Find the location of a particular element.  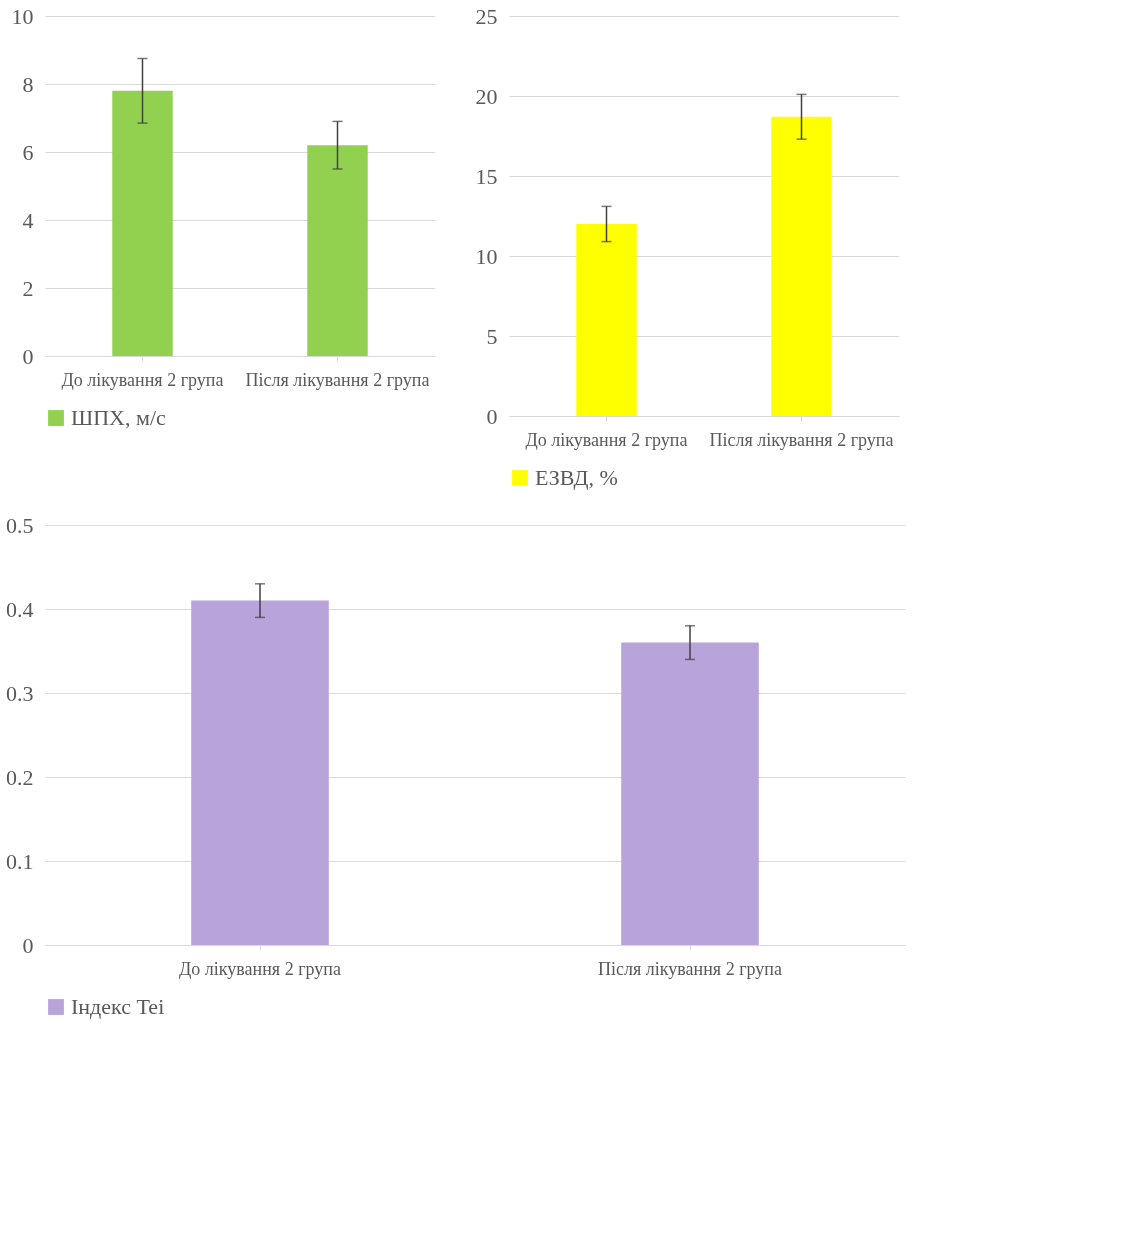

y-tick-label: 15 is located at coordinates (486, 176).